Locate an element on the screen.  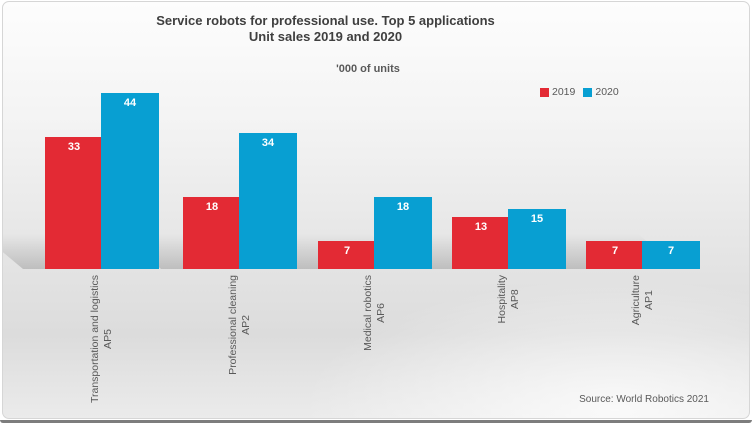
source-note: Source: World Robotics 2021 is located at coordinates (644, 399).